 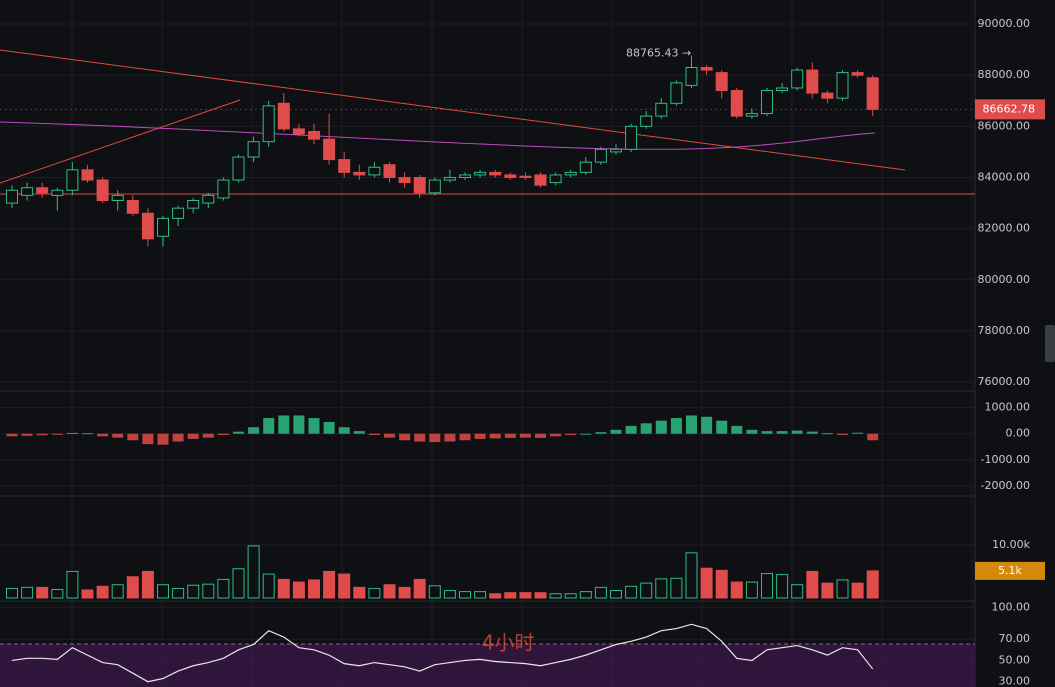 I want to click on scroll-handle, so click(x=1050, y=343).